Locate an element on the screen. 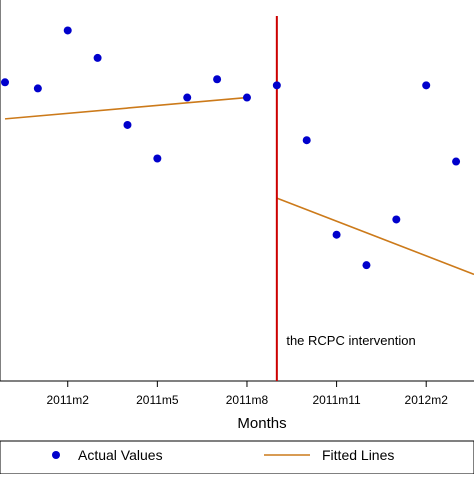 The height and width of the screenshot is (479, 474). legend-actual-marker is located at coordinates (56, 455).